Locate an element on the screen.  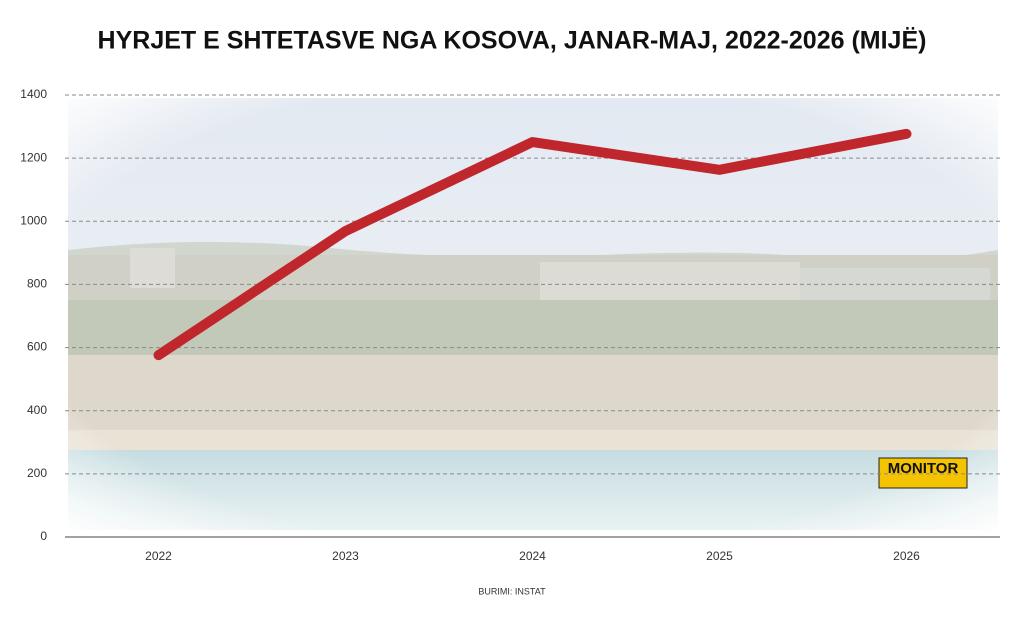
logo-box is located at coordinates (923, 473).